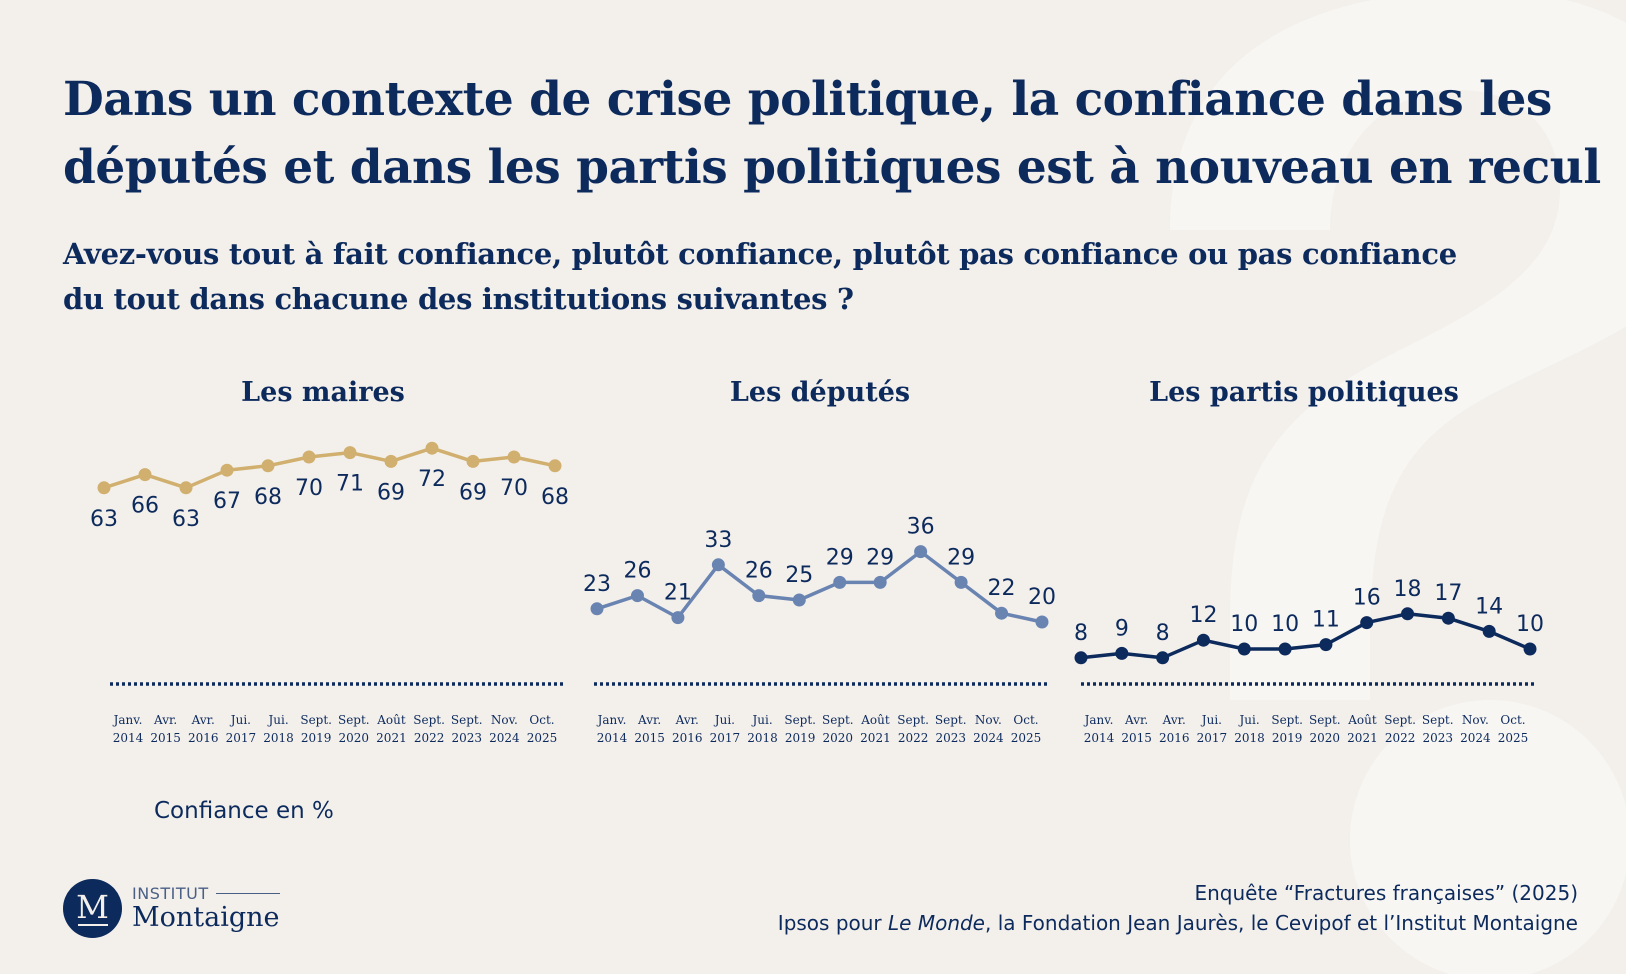 The height and width of the screenshot is (974, 1626). I want to click on logo-mark-letter: M, so click(92, 906).